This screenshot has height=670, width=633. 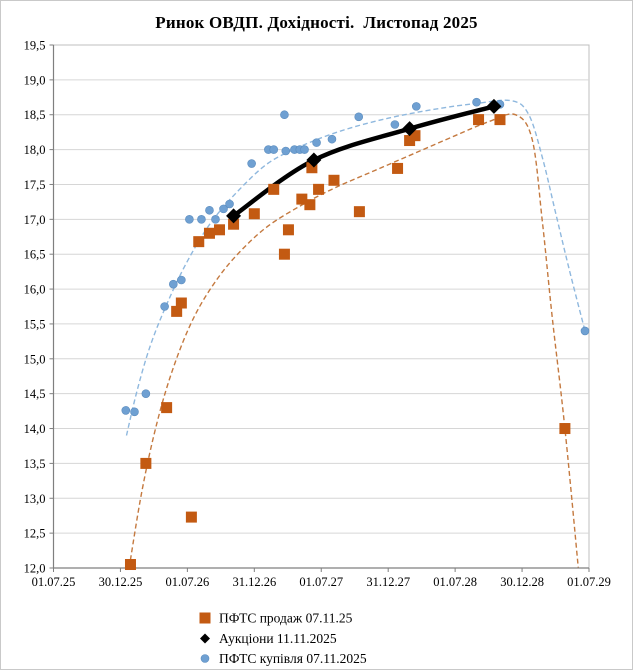 What do you see at coordinates (316, 22) in the screenshot?
I see `chart-title: Ринок ОВДП. Дохідності. Листопад 2025` at bounding box center [316, 22].